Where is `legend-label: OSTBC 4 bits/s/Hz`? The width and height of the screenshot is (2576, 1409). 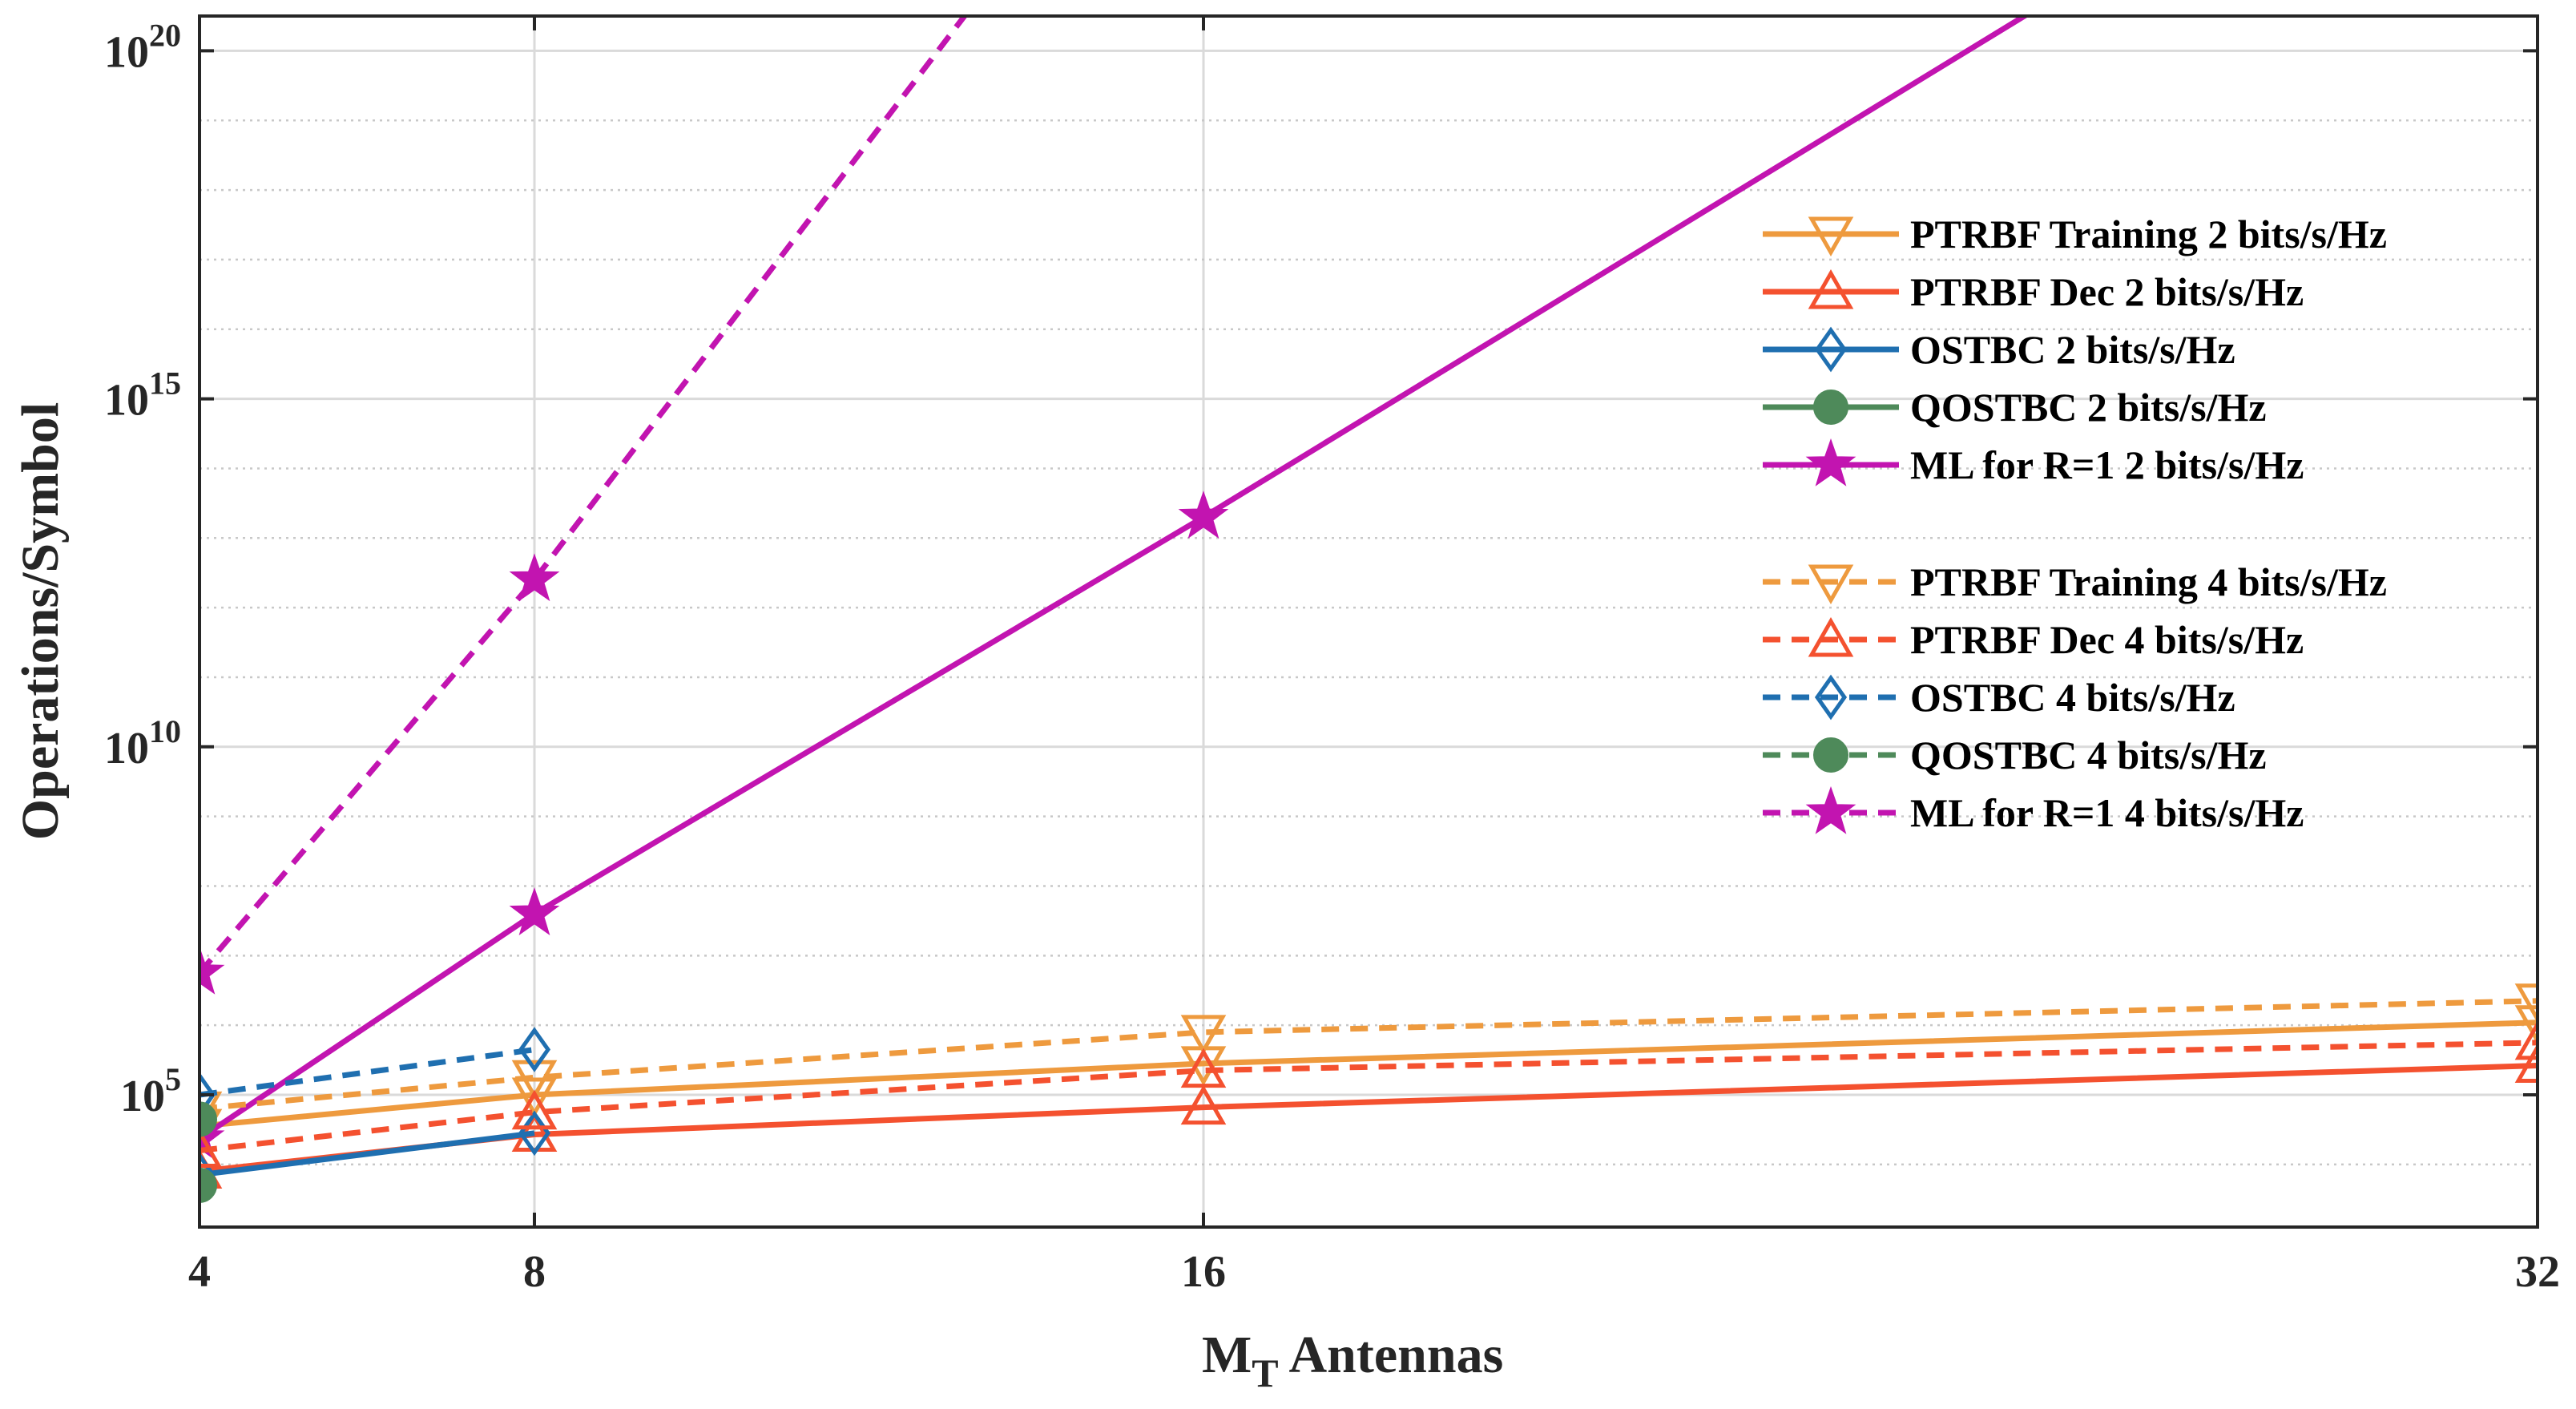
legend-label: OSTBC 4 bits/s/Hz is located at coordinates (2072, 697).